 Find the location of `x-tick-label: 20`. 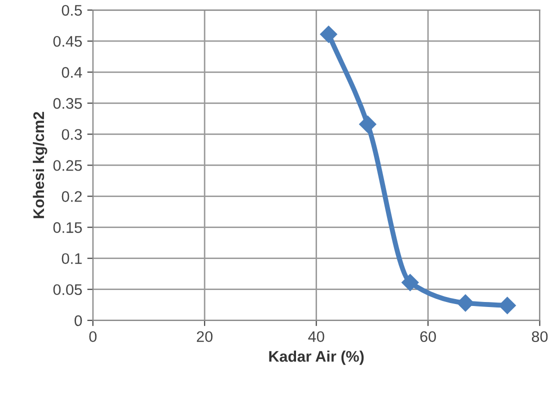

x-tick-label: 20 is located at coordinates (204, 336).